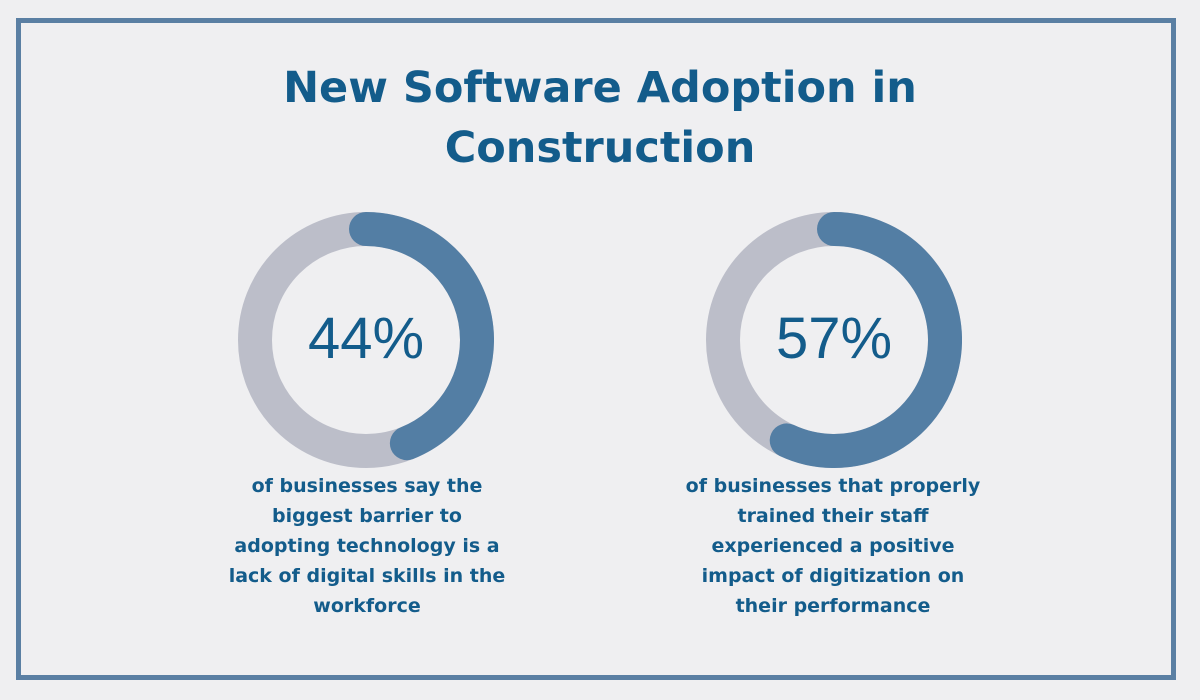 The width and height of the screenshot is (1200, 700). I want to click on donut-chart-trained-staff, so click(834, 340).